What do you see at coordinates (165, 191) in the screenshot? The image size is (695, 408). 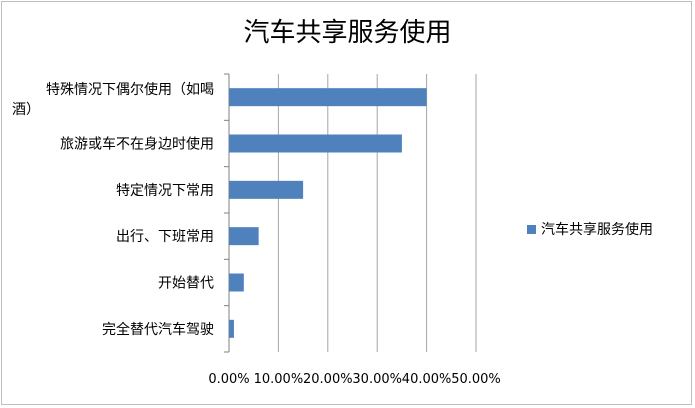 I see `category-label-2: 特定情况下常用` at bounding box center [165, 191].